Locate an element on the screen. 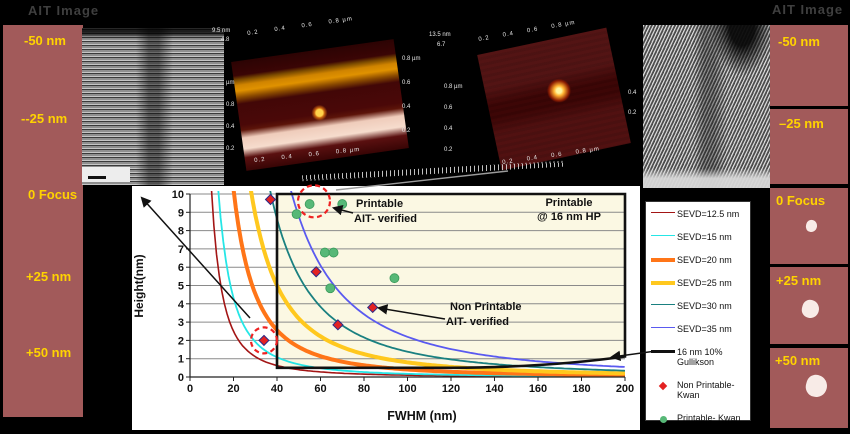 This screenshot has height=434, width=850. legend-item-label: SEVD=20 nm is located at coordinates (704, 260).